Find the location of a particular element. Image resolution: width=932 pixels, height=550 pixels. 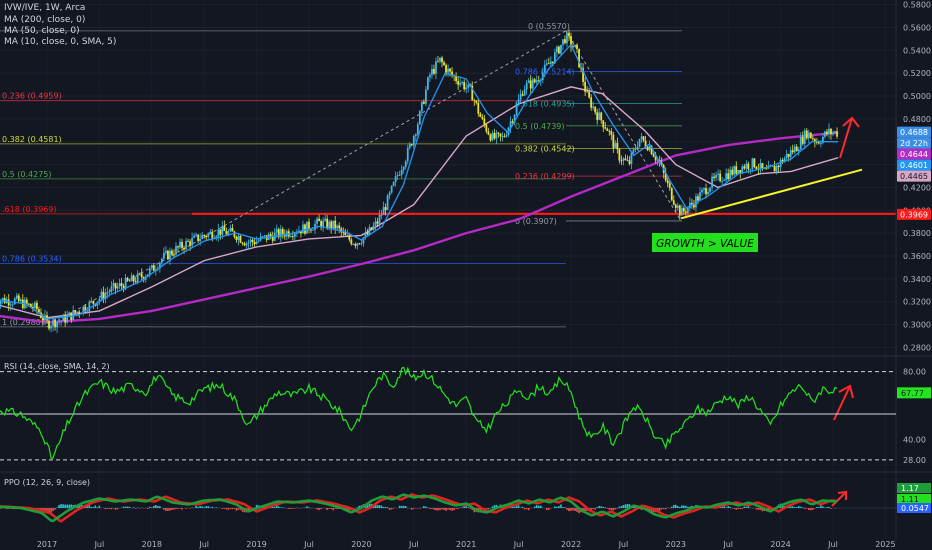

ppo-pane is located at coordinates (448, 508).